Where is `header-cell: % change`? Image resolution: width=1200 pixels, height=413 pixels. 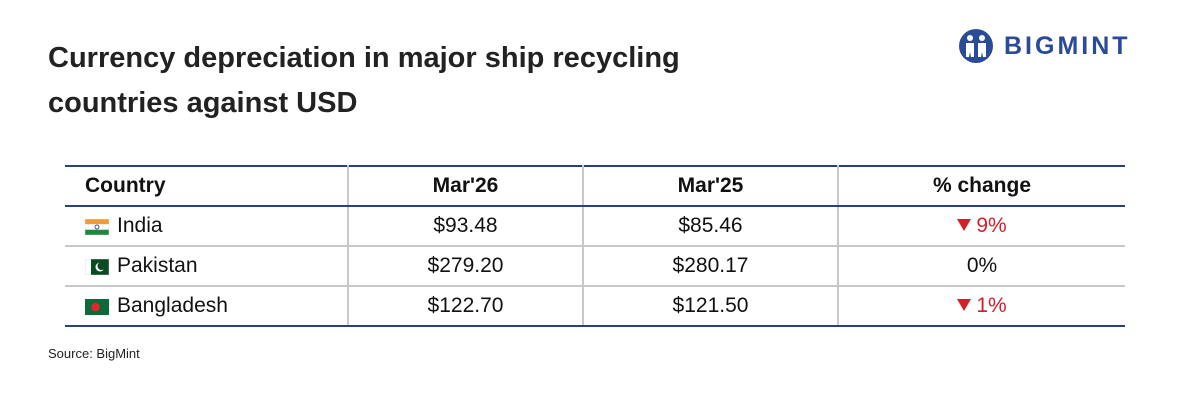
header-cell: % change is located at coordinates (981, 186).